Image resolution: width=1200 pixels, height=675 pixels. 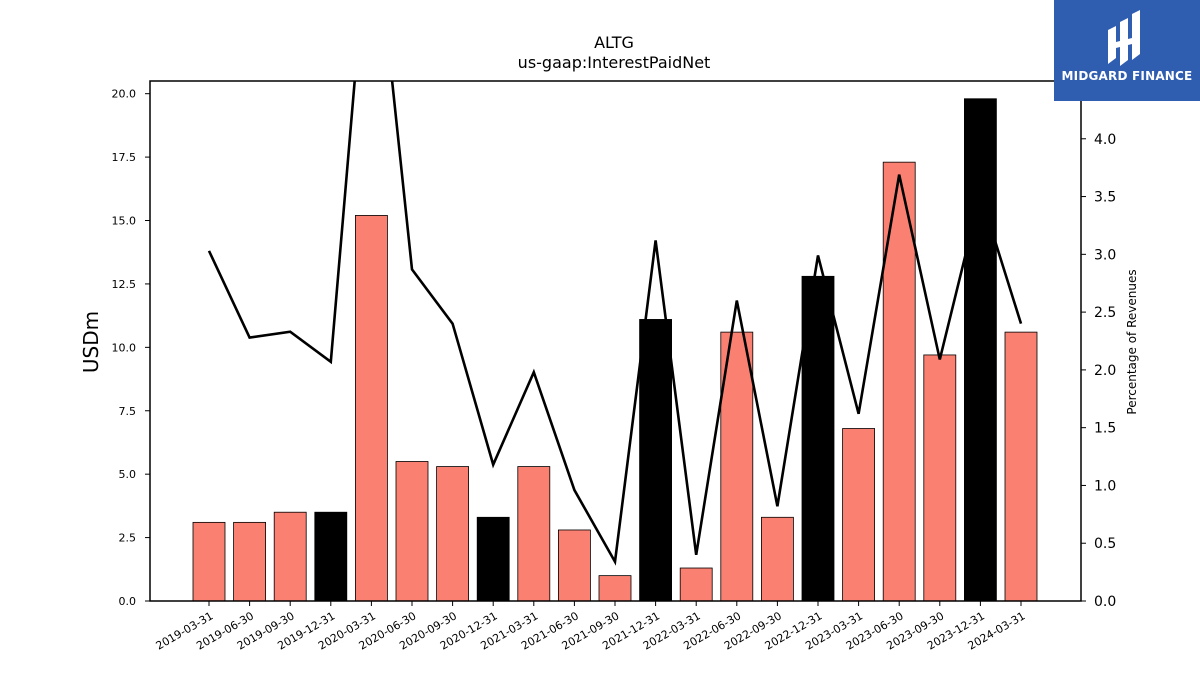 What do you see at coordinates (1105, 255) in the screenshot?
I see `y2-tick-label: 3.0` at bounding box center [1105, 255].